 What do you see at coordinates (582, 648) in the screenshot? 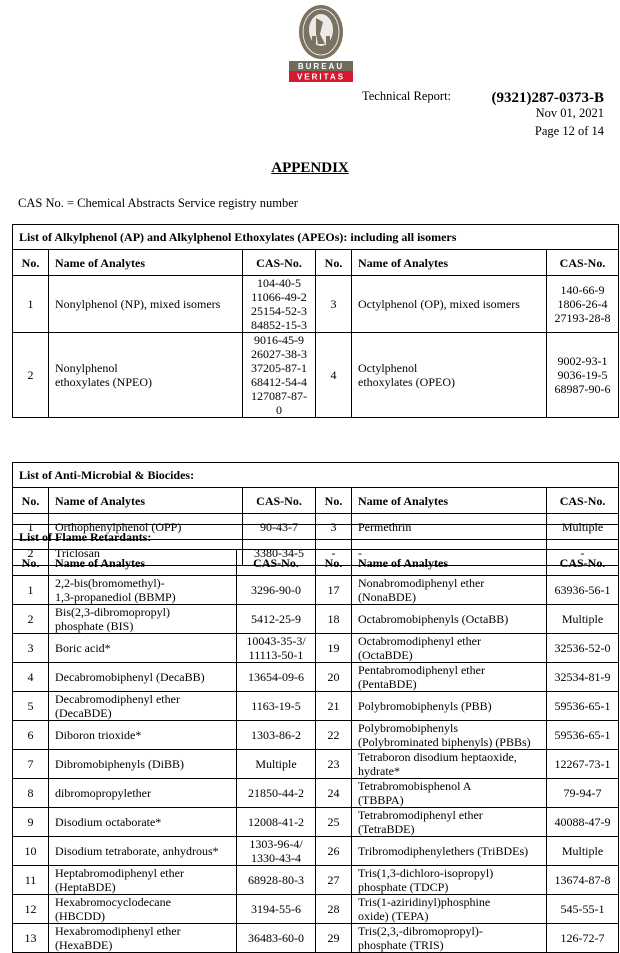
I see `cell-cas: 32536-52-0` at bounding box center [582, 648].